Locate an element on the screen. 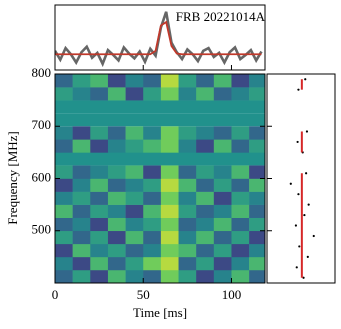 This screenshot has width=341, height=329. y-axis-label: Frequency [MHz] is located at coordinates (12, 178).